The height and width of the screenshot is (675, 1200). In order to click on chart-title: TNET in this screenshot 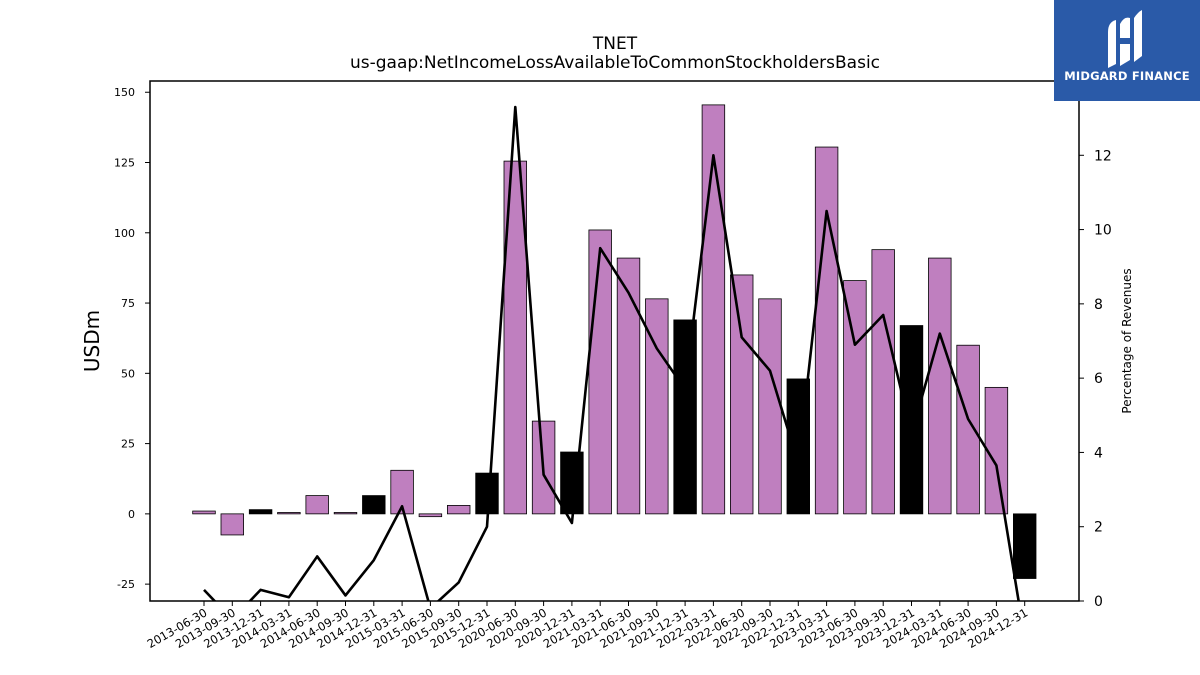, I will do `click(615, 44)`.